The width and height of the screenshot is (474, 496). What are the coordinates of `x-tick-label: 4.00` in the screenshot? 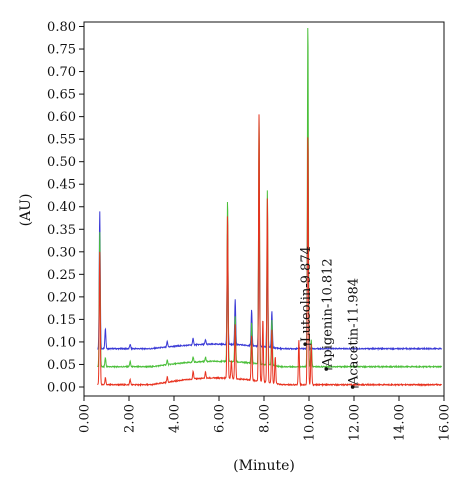 It's located at (175, 418).